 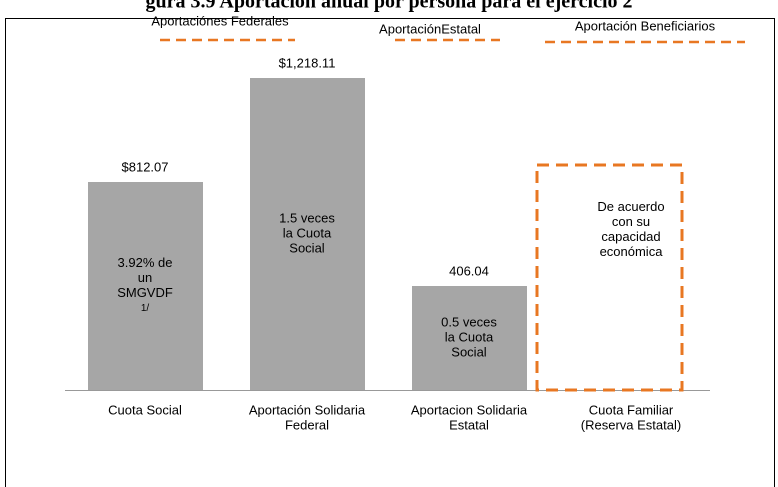 I want to click on bar-note: económica, so click(x=632, y=251).